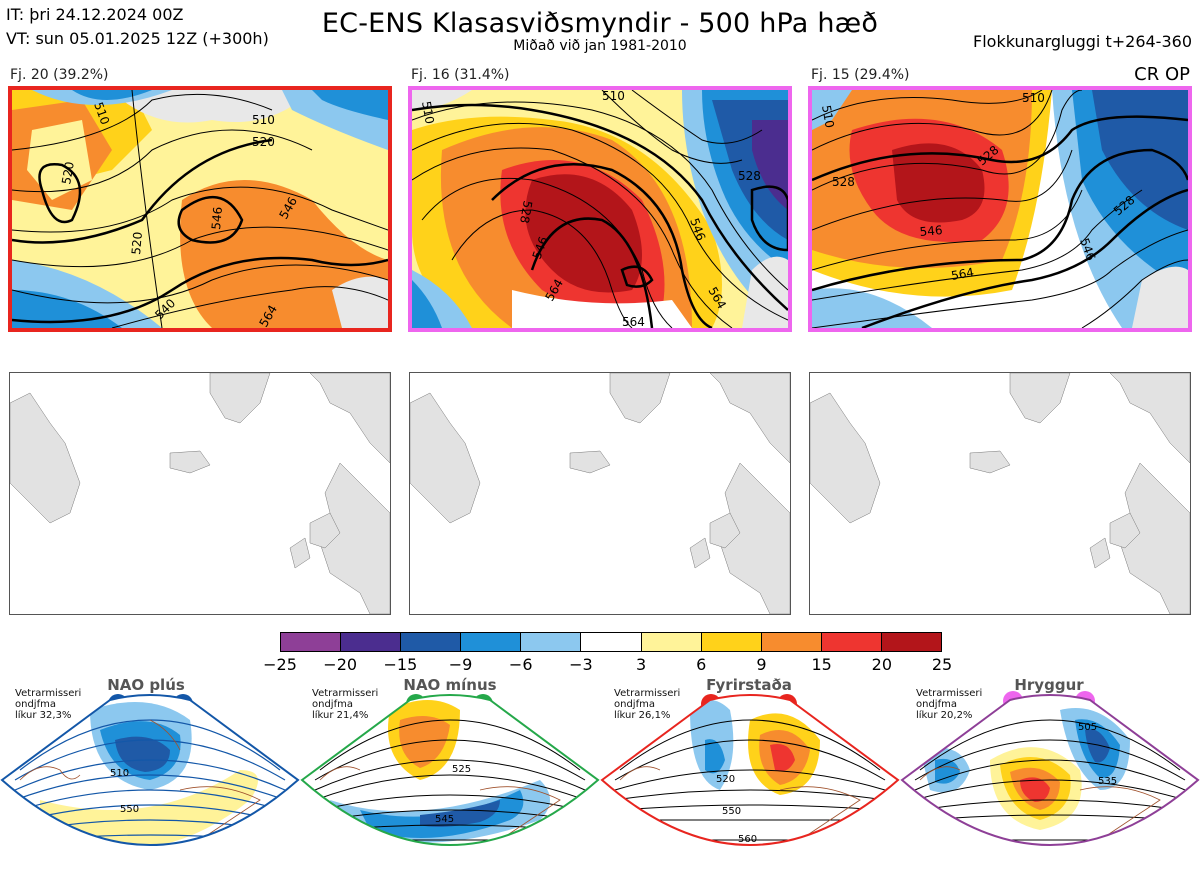 The image size is (1200, 871). I want to click on cluster-1-label: Fj. 20 (39.2%), so click(59, 75).